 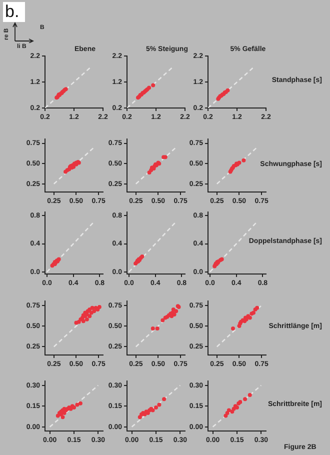 I want to click on text: b., so click(x=14, y=12).